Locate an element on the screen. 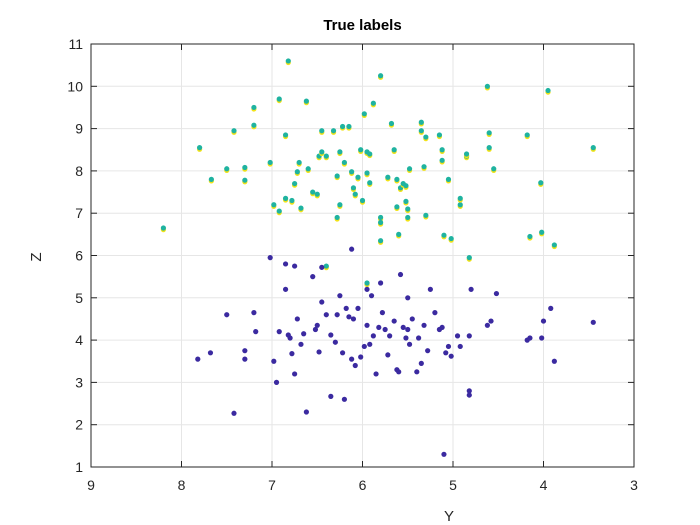 The width and height of the screenshot is (700, 525). y-axis-label: Z is located at coordinates (36, 256).